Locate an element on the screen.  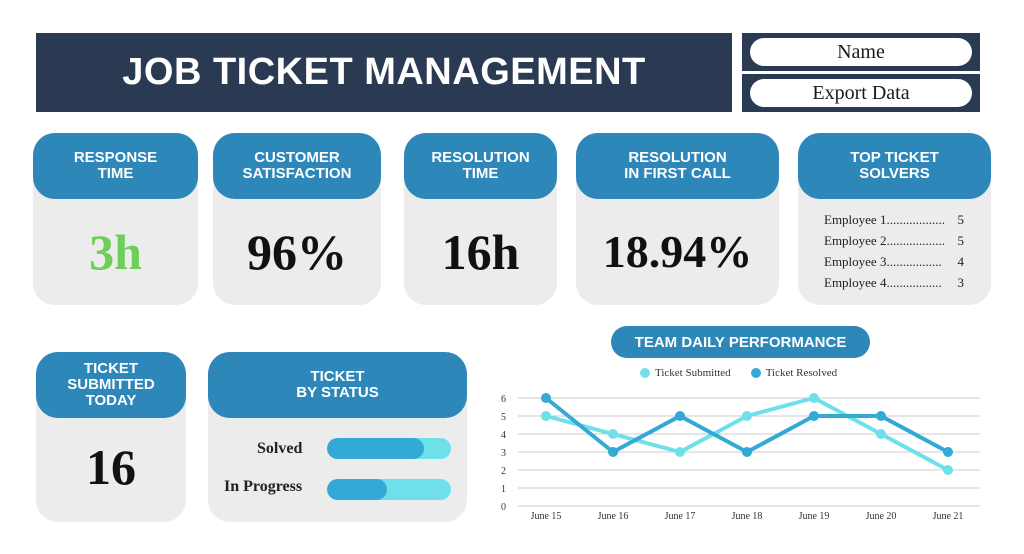
name-field-container: Name is located at coordinates (861, 52).